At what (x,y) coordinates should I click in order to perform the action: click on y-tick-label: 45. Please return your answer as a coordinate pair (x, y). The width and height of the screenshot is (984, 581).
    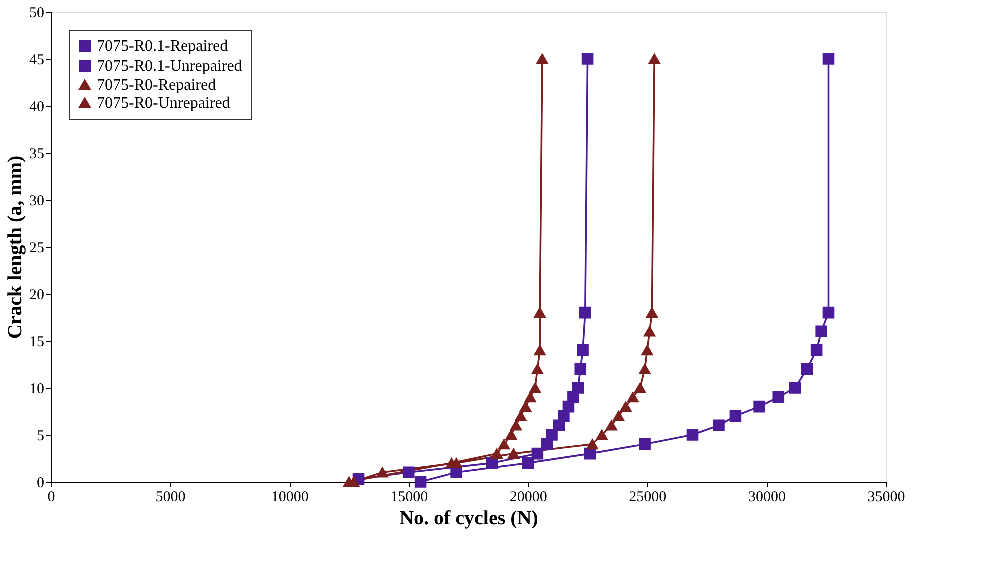
    Looking at the image, I should click on (37, 60).